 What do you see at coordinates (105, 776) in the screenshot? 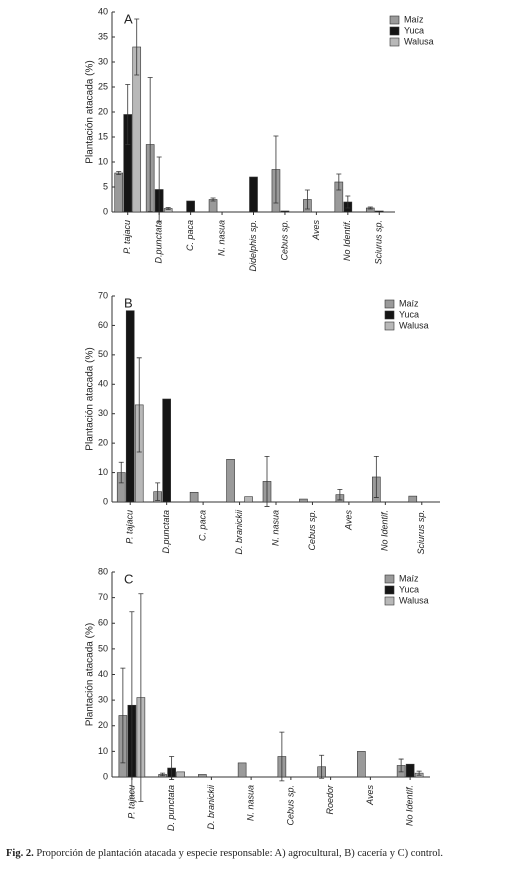
I see `y-tick-label: 0` at bounding box center [105, 776].